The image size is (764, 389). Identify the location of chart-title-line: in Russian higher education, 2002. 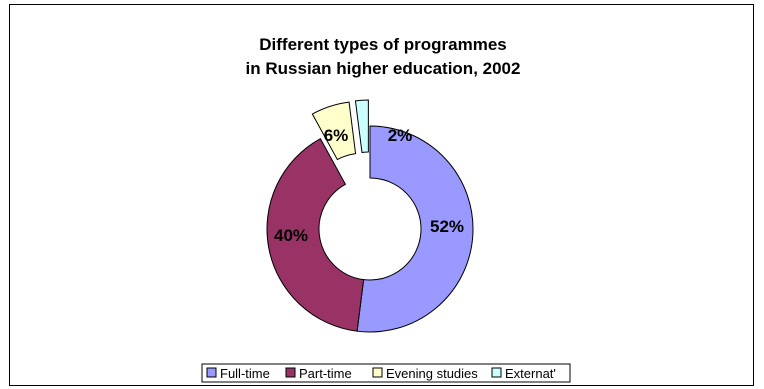
(383, 68).